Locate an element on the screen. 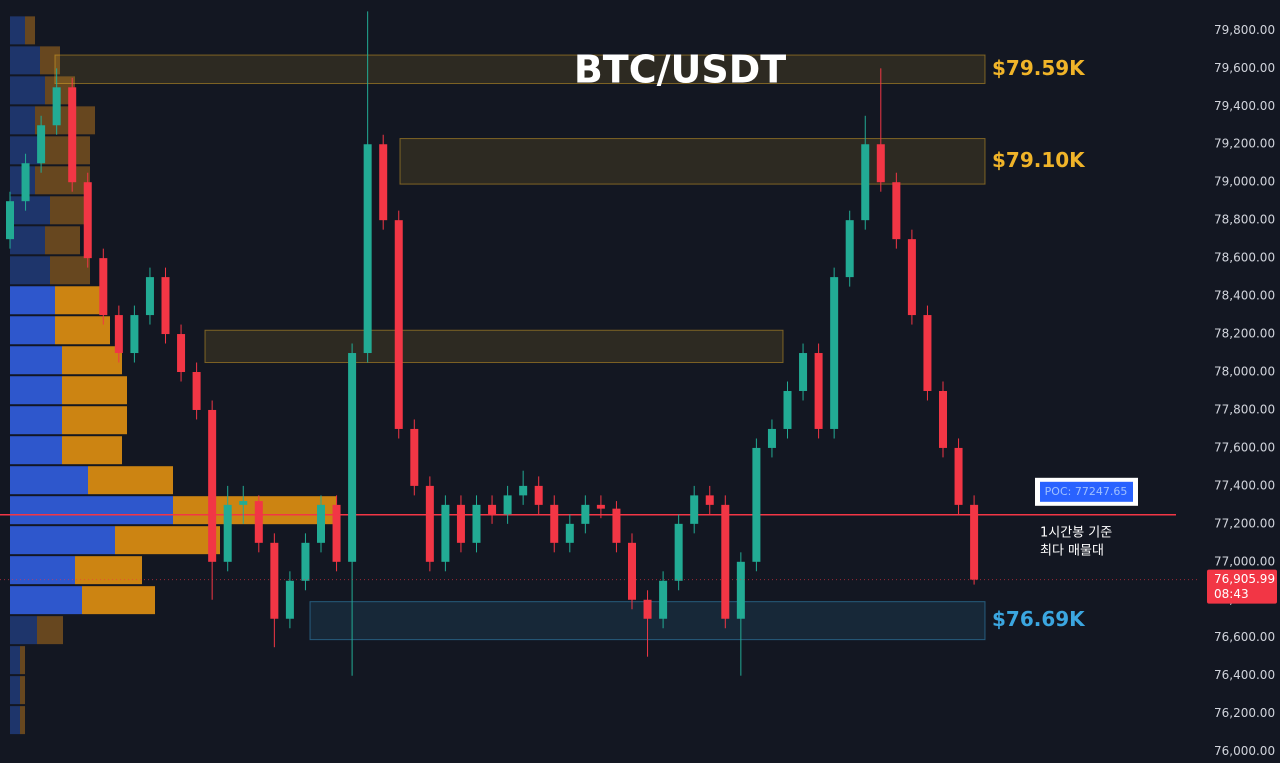 The image size is (1280, 763). y-tick-label: 76,200.00 is located at coordinates (1244, 713).